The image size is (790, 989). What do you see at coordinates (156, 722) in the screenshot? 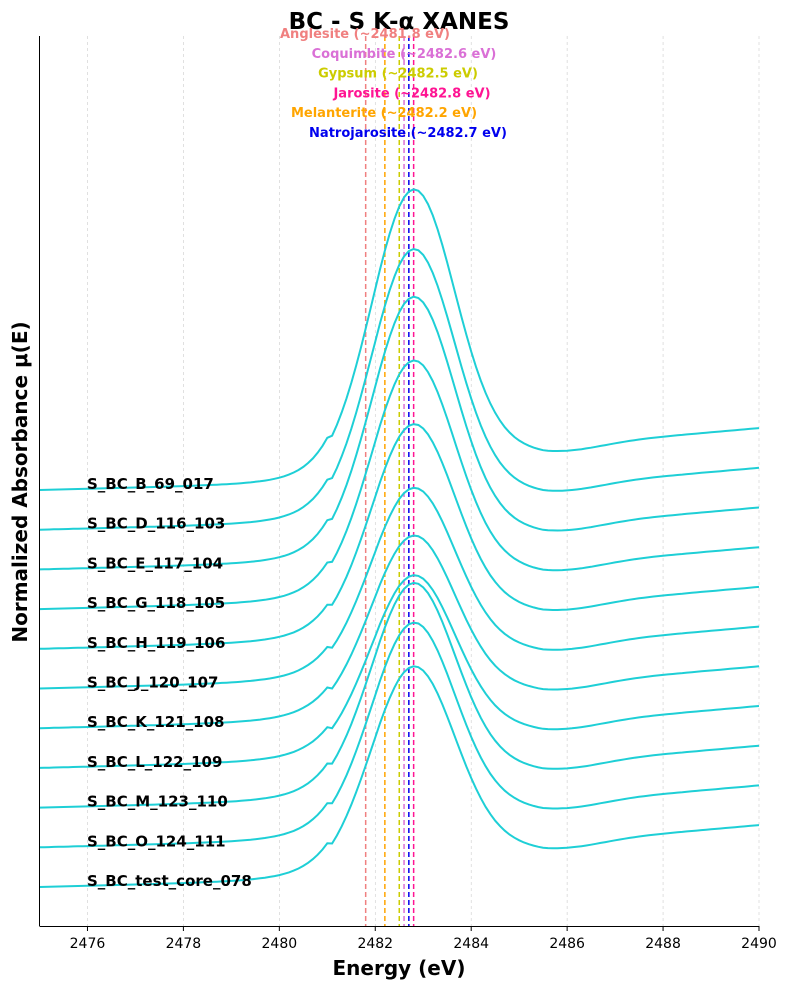
I see `series-label: S_BC_K_121_108` at bounding box center [156, 722].